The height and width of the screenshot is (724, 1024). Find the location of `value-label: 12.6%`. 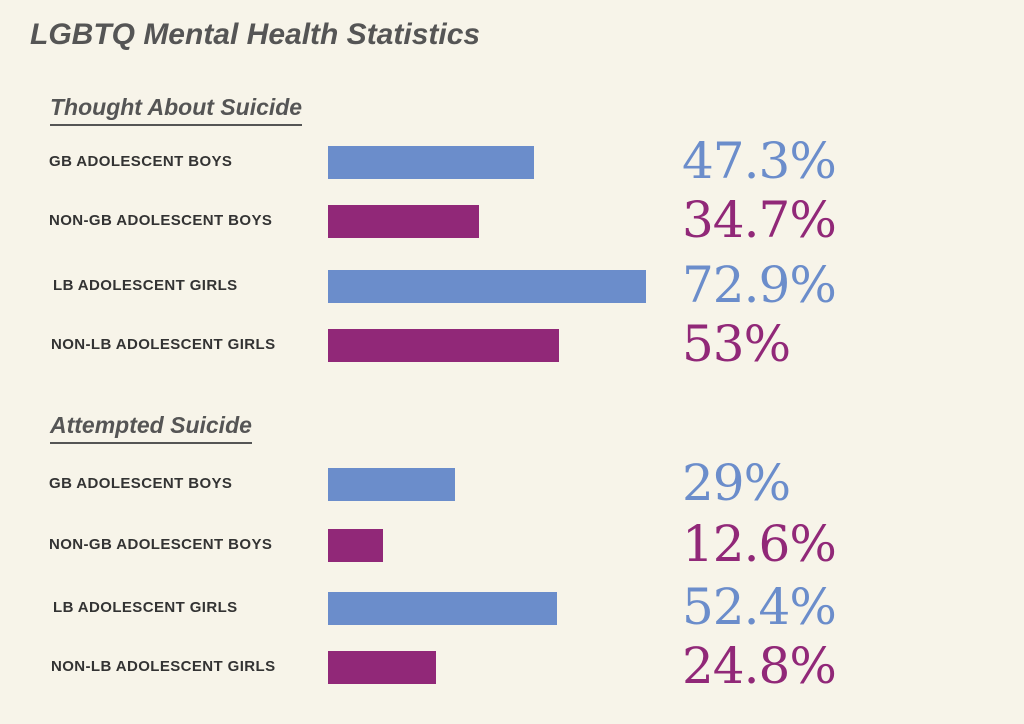

value-label: 12.6% is located at coordinates (759, 544).